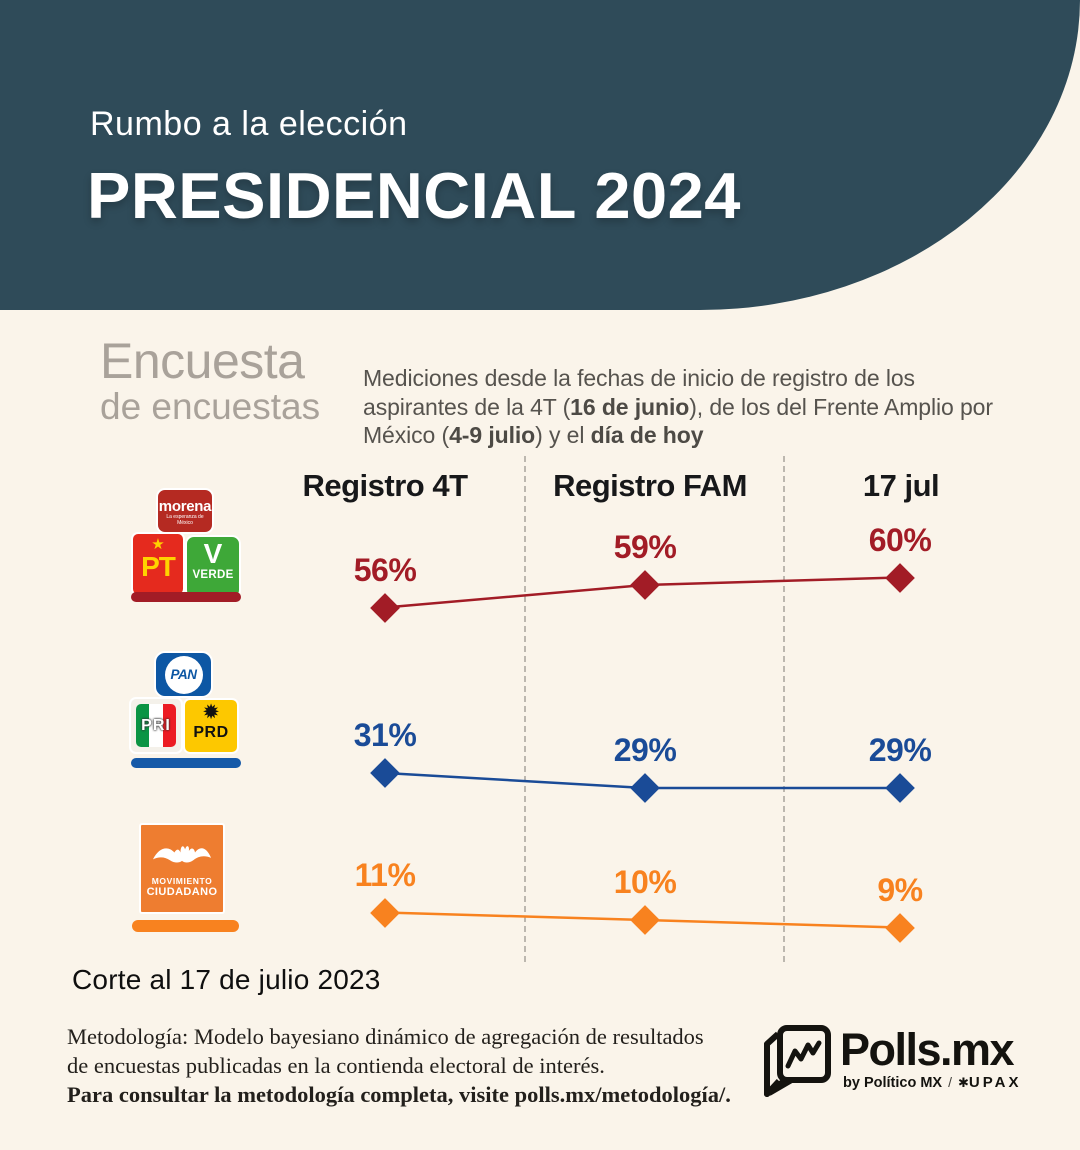  I want to click on data-point-label: 60%, so click(900, 539).